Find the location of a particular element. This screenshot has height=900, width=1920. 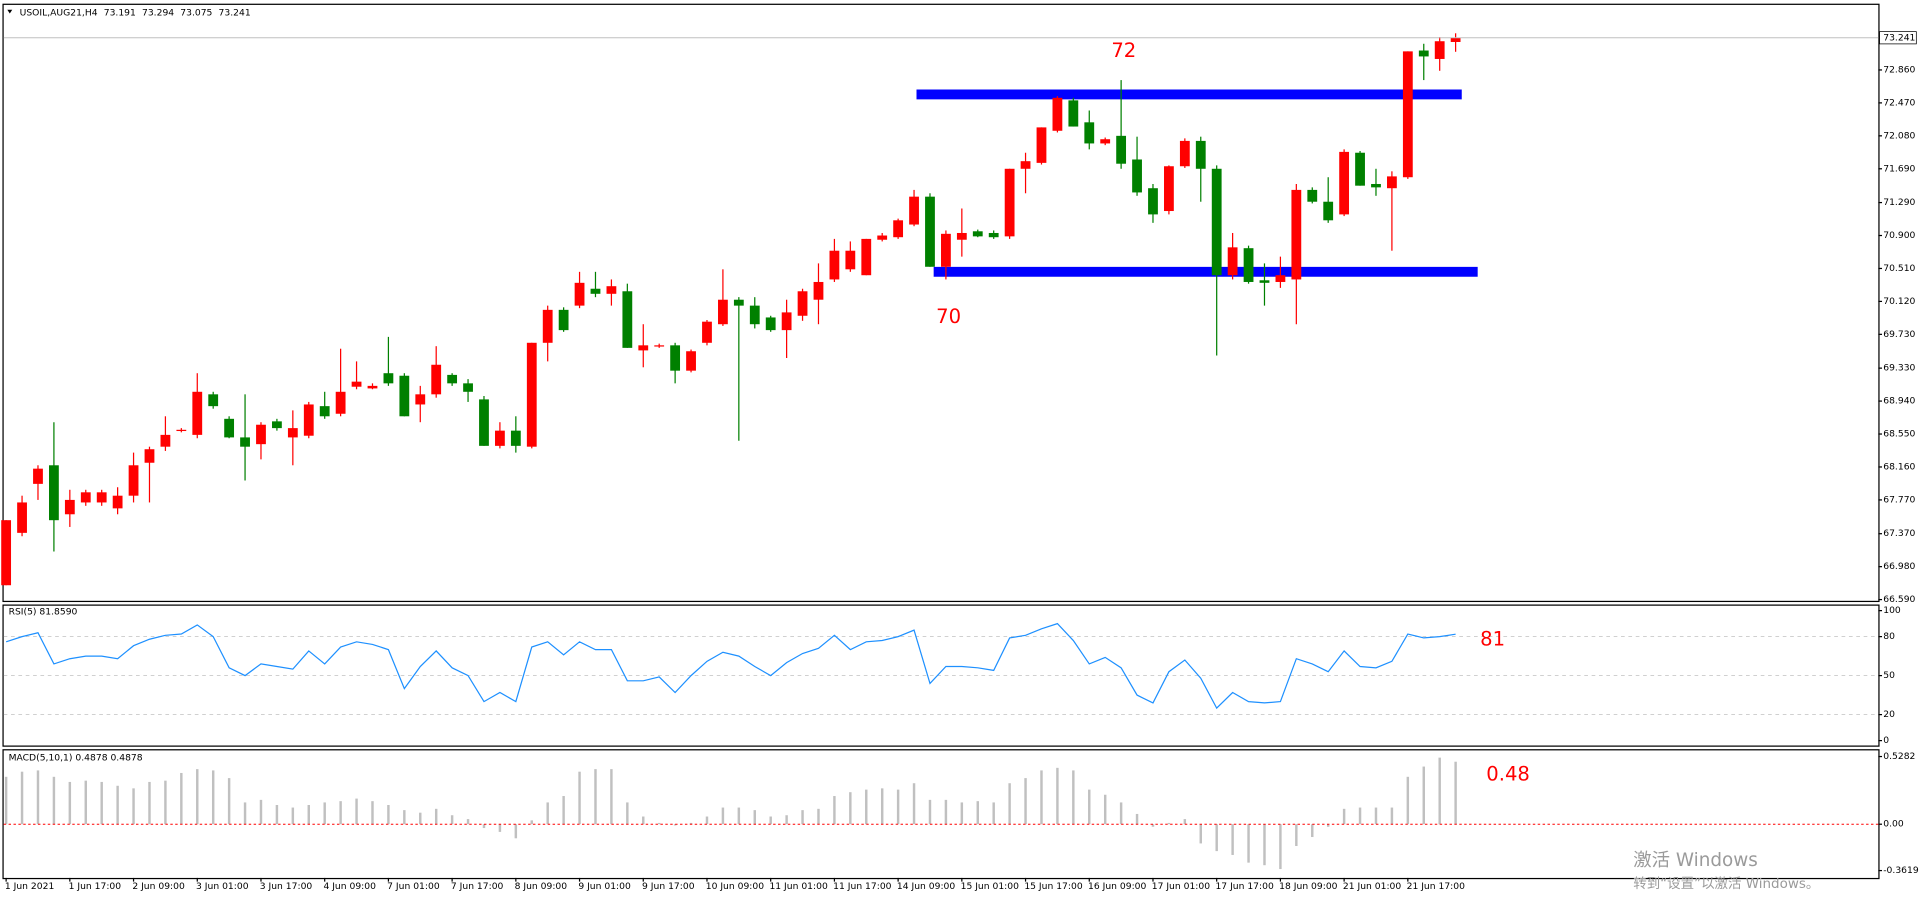

annotation: 70 is located at coordinates (948, 316).